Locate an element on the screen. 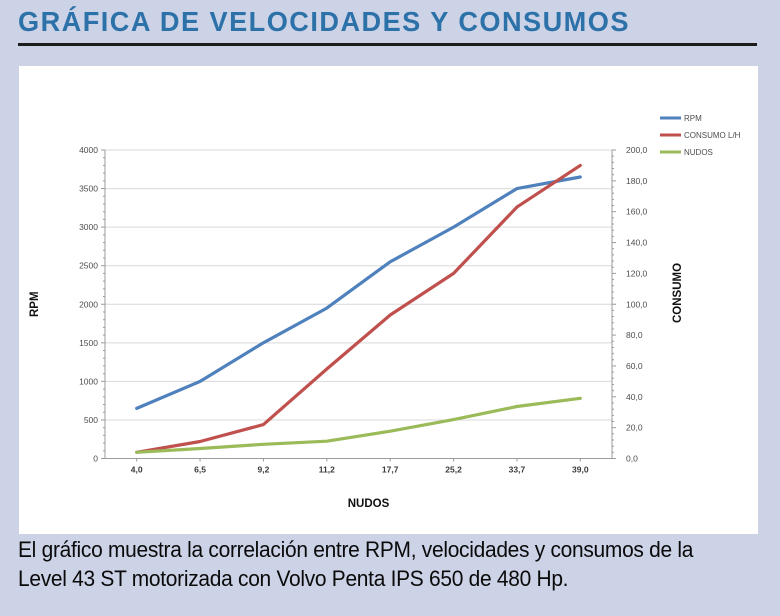 The image size is (780, 616). left-axis-tick-label: 4000 is located at coordinates (88, 150).